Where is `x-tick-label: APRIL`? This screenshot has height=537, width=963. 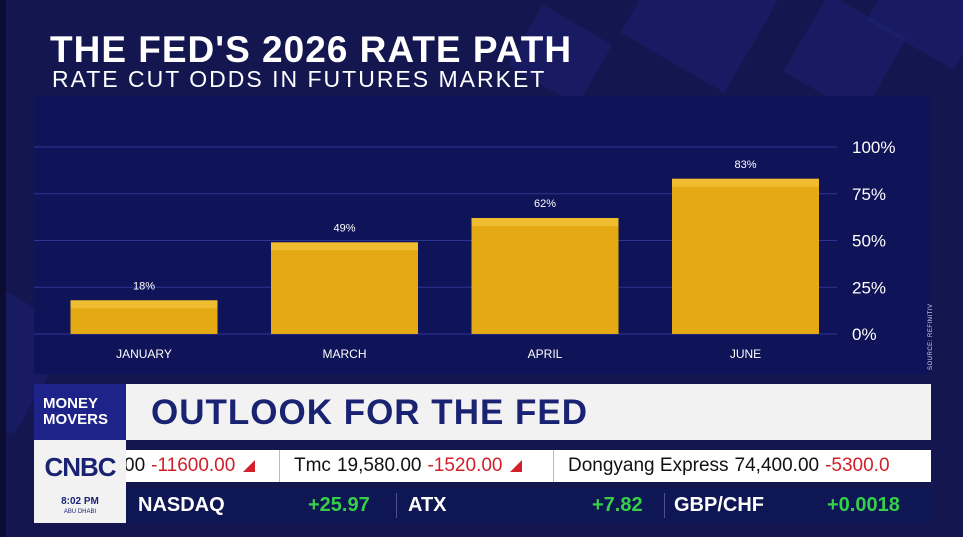 x-tick-label: APRIL is located at coordinates (545, 354).